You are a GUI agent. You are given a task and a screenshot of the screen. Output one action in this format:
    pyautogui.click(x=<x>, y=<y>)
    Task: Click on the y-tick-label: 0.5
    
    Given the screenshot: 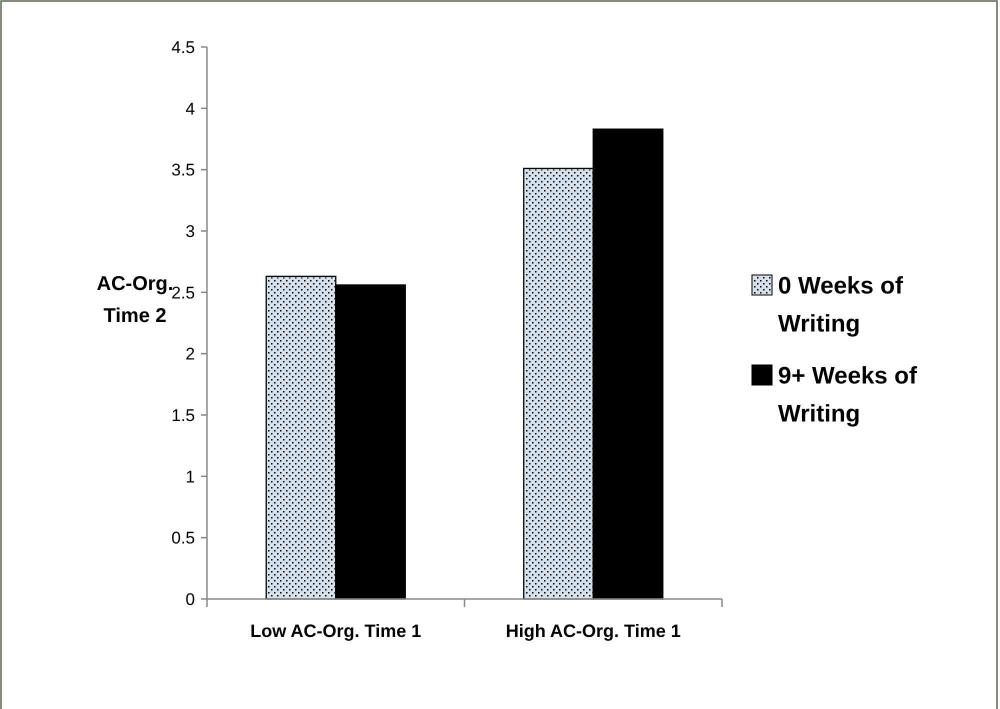 What is the action you would take?
    pyautogui.click(x=183, y=538)
    